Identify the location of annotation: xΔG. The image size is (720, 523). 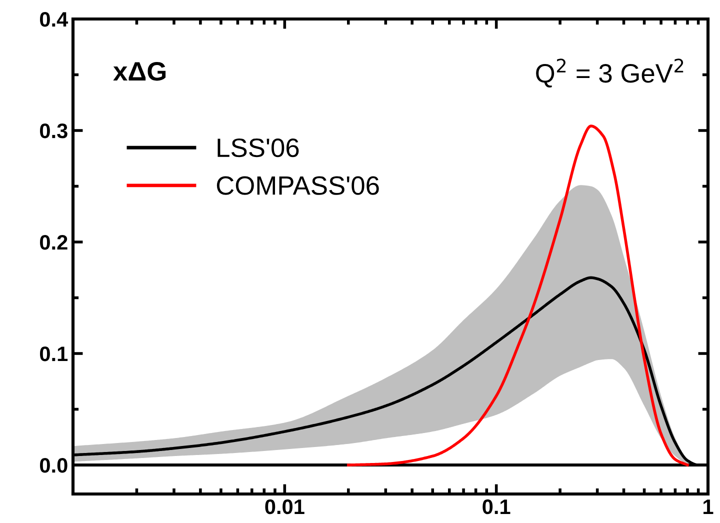
(139, 71).